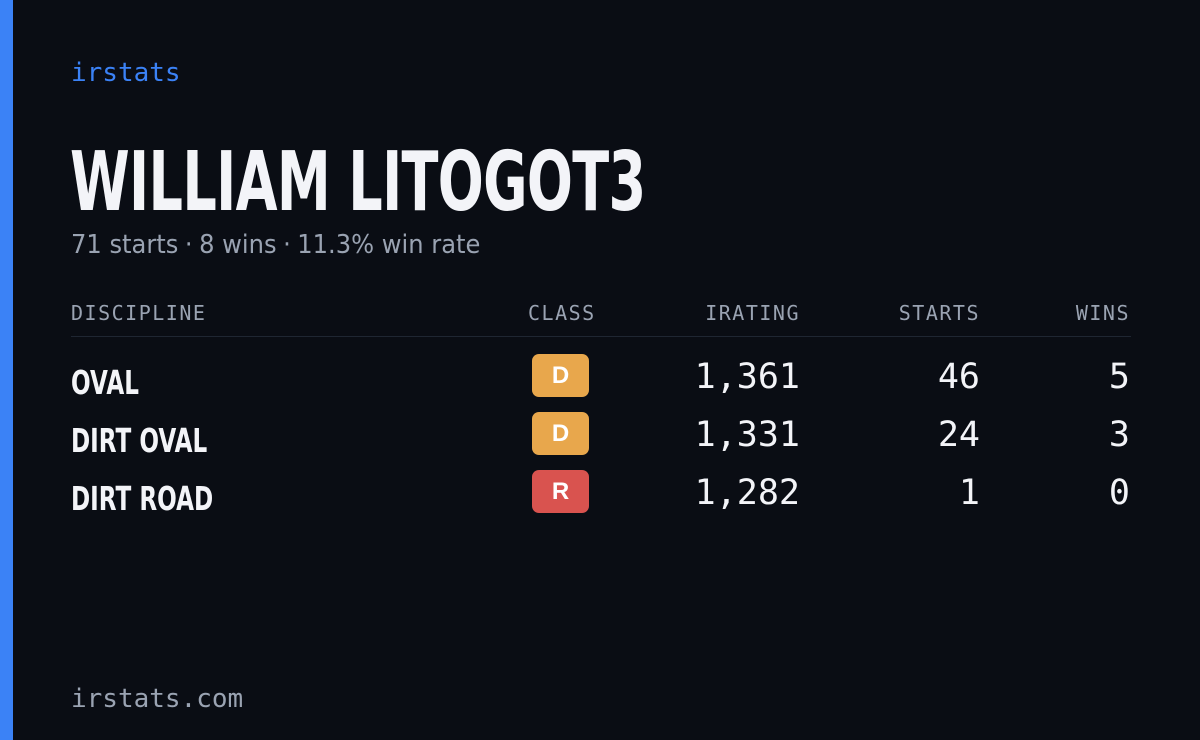 The height and width of the screenshot is (740, 1200). What do you see at coordinates (125, 245) in the screenshot?
I see `summary-starts: 71 starts` at bounding box center [125, 245].